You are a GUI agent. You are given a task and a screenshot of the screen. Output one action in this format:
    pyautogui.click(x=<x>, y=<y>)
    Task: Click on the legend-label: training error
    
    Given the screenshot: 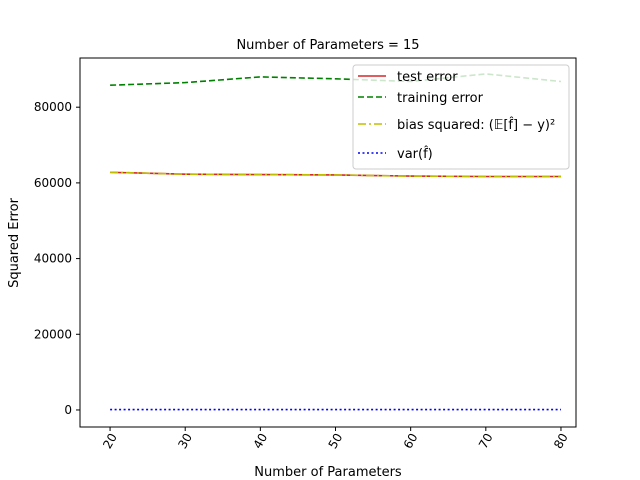 What is the action you would take?
    pyautogui.click(x=440, y=98)
    